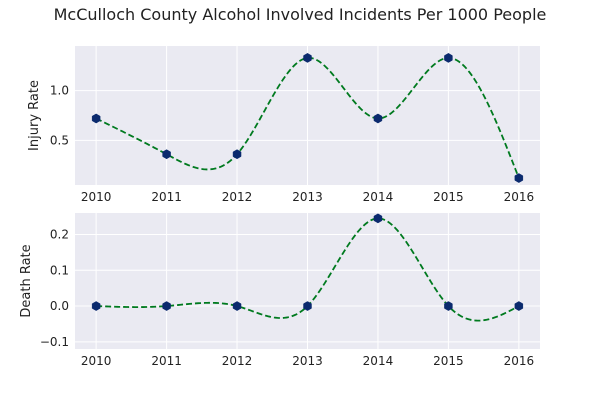  What do you see at coordinates (34, 115) in the screenshot?
I see `y-axis-label: Injury Rate` at bounding box center [34, 115].